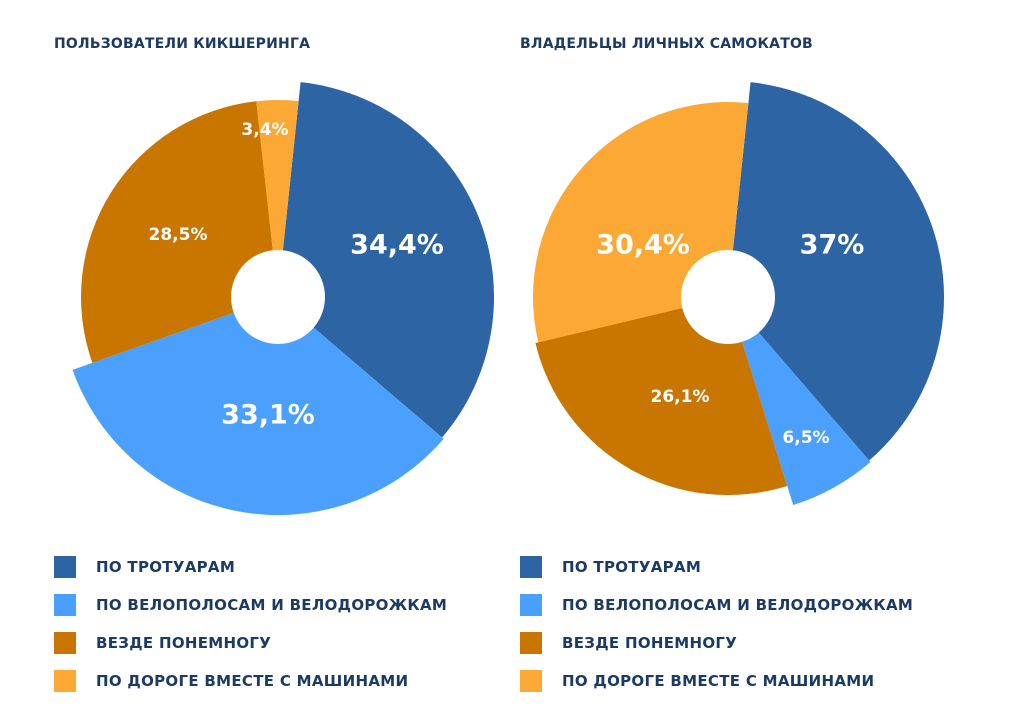 The image size is (1024, 726). What do you see at coordinates (182, 44) in the screenshot?
I see `chart-title-left: ПОЛЬЗОВАТЕЛИ КИКШЕРИНГА` at bounding box center [182, 44].